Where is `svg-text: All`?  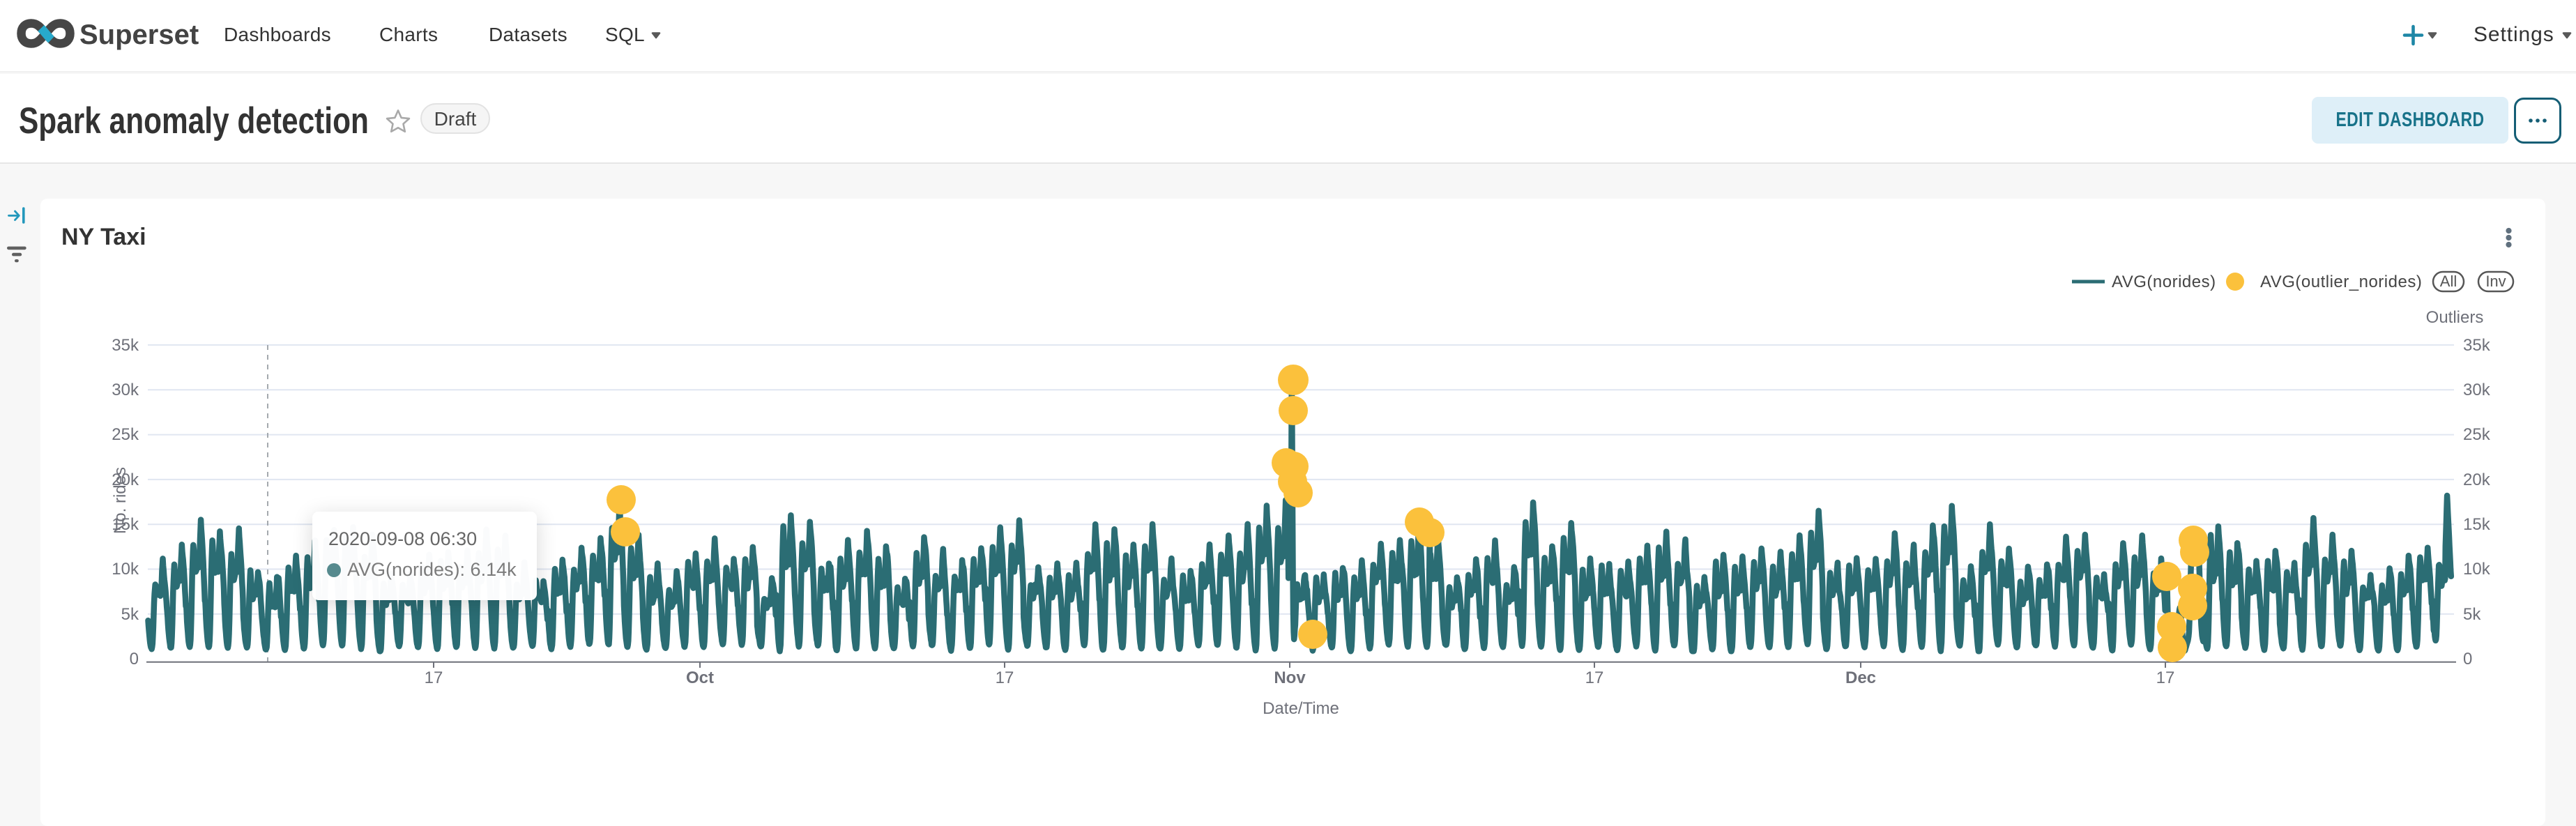 svg-text: All is located at coordinates (2449, 281).